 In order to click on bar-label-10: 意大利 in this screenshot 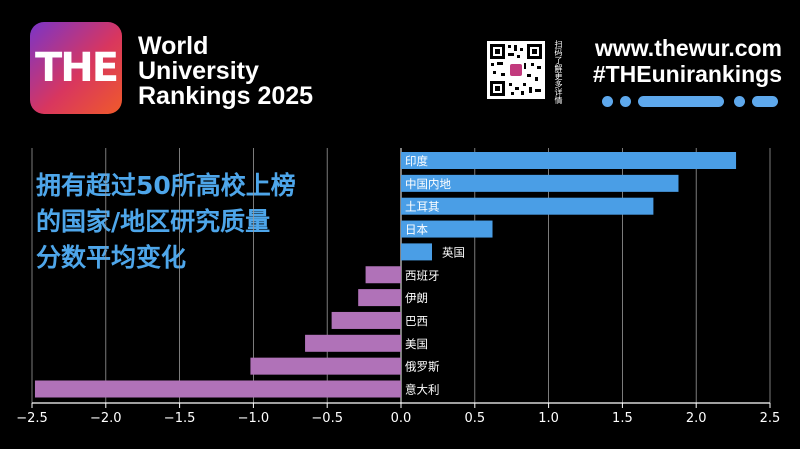, I will do `click(422, 390)`.